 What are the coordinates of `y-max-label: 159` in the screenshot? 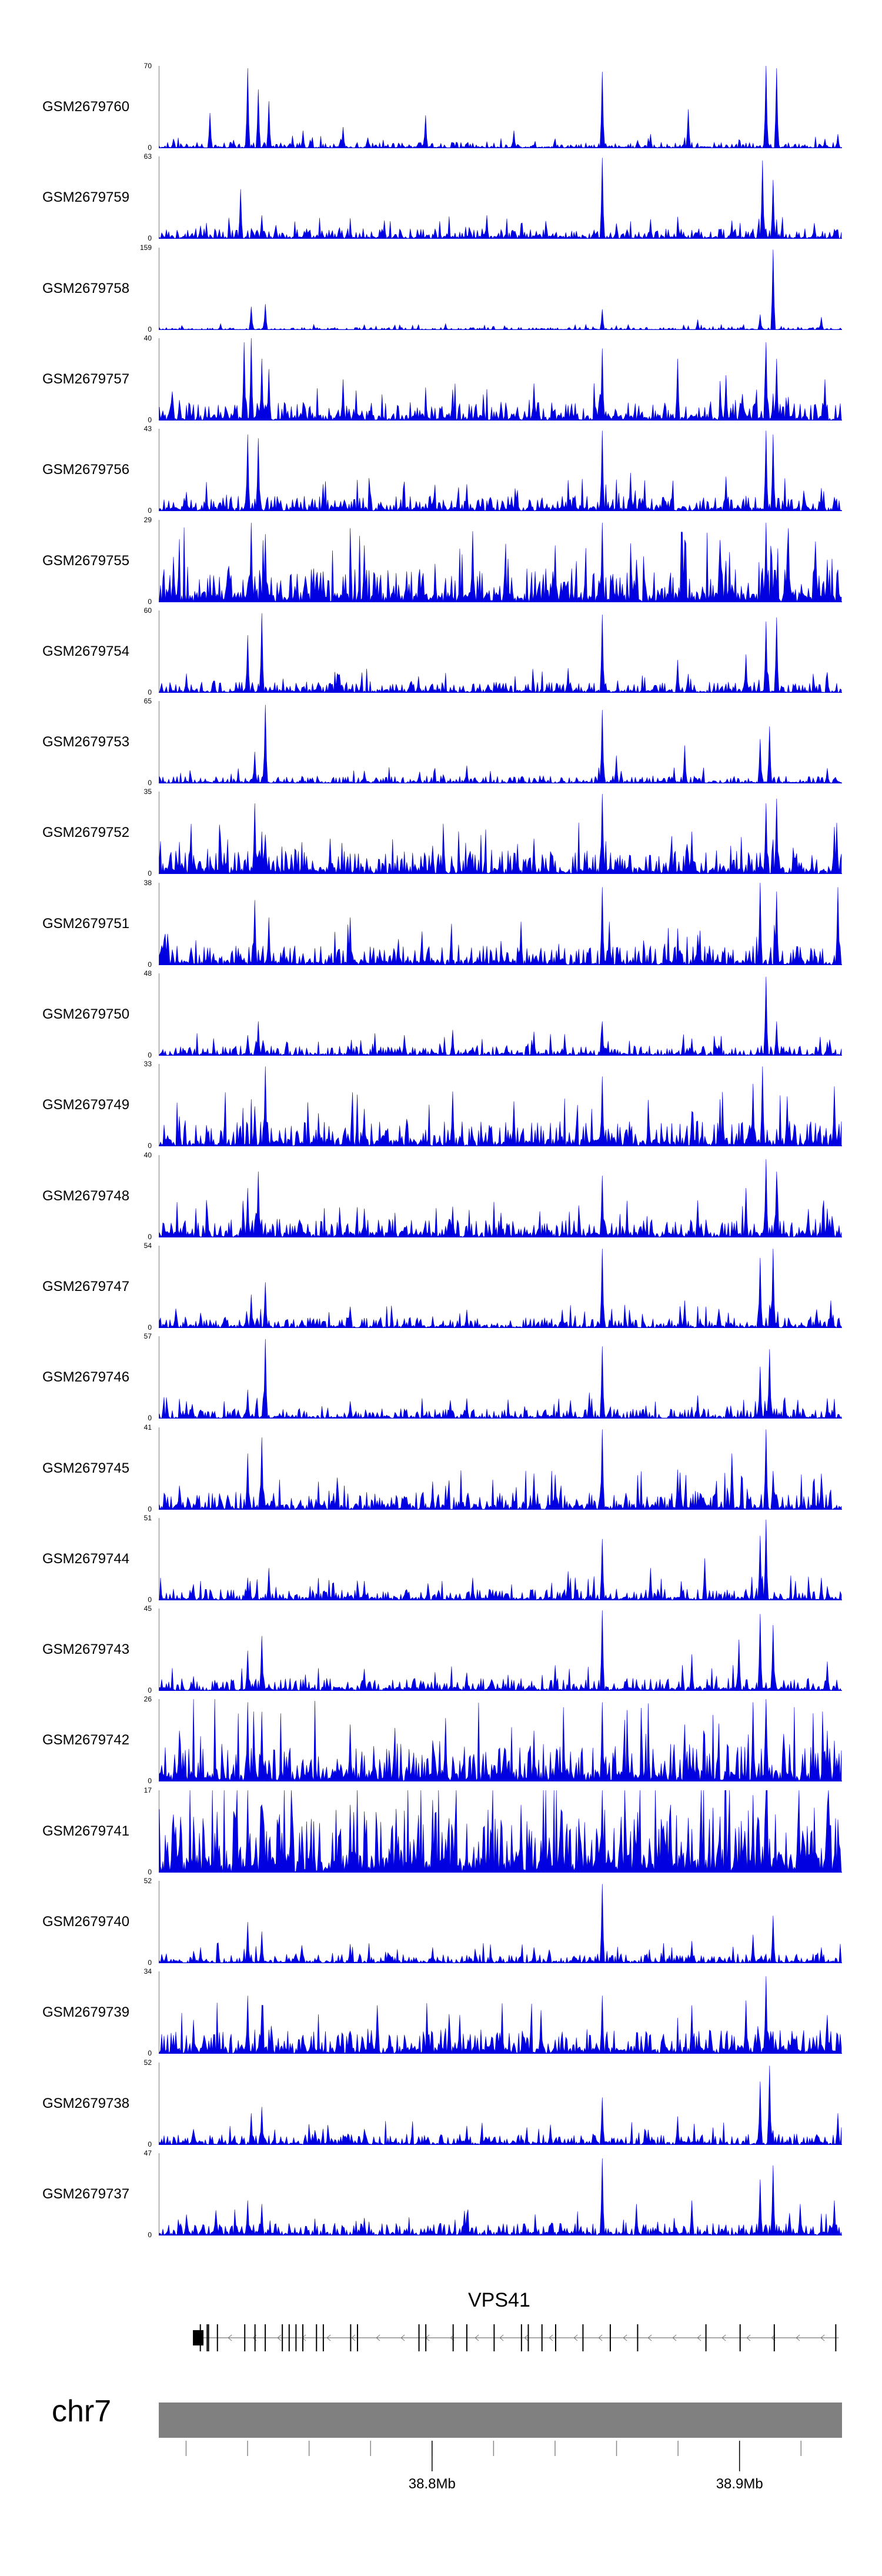 It's located at (145, 247).